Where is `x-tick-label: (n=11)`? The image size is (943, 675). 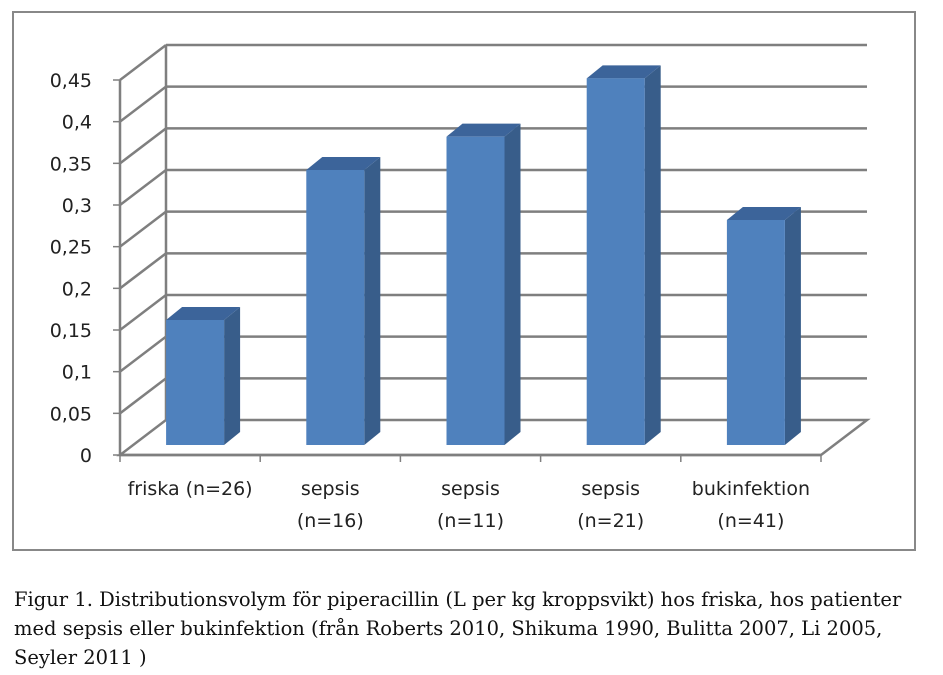 x-tick-label: (n=11) is located at coordinates (470, 521).